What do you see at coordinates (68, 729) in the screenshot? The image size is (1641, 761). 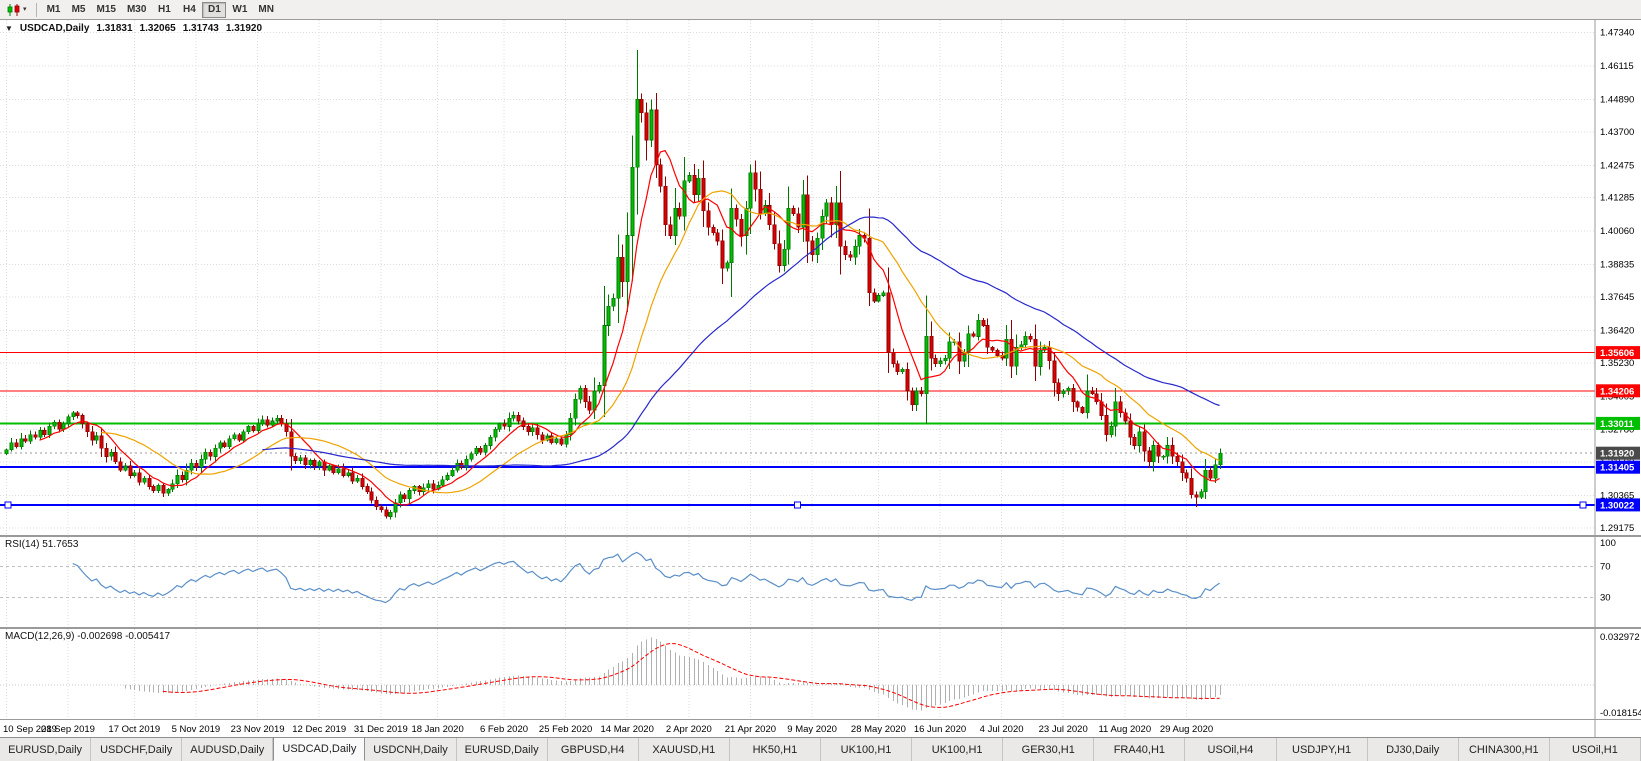 I see `date-label: 28 Sep 2019` at bounding box center [68, 729].